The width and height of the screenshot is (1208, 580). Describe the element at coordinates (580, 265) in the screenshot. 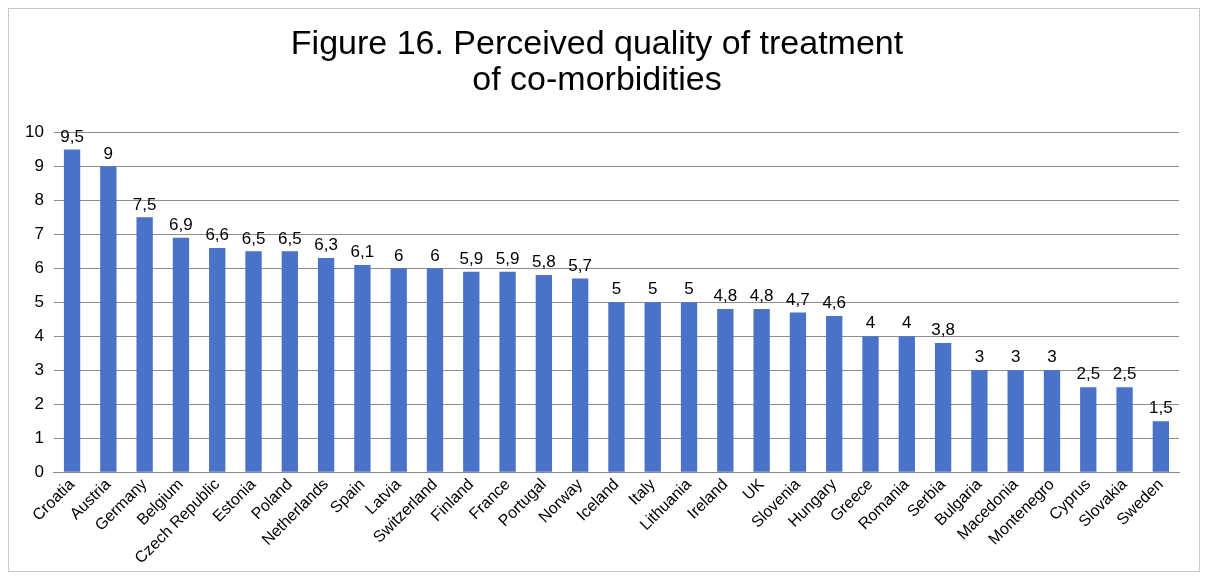

I see `data-label: 5,7` at that location.